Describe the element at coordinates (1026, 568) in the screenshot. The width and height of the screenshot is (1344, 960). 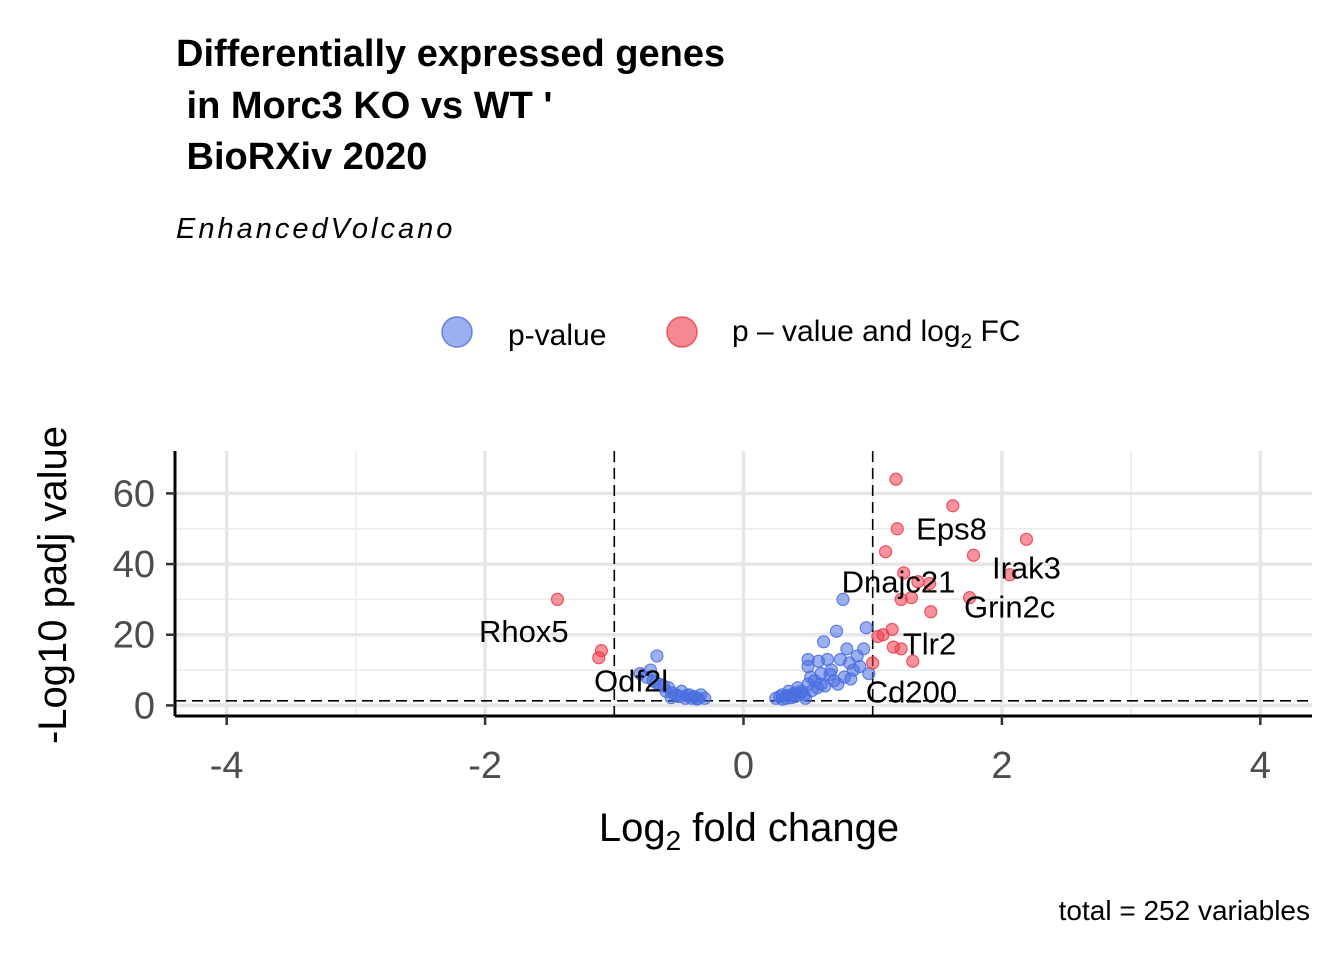
I see `gene-label-irak3: Irak3` at that location.